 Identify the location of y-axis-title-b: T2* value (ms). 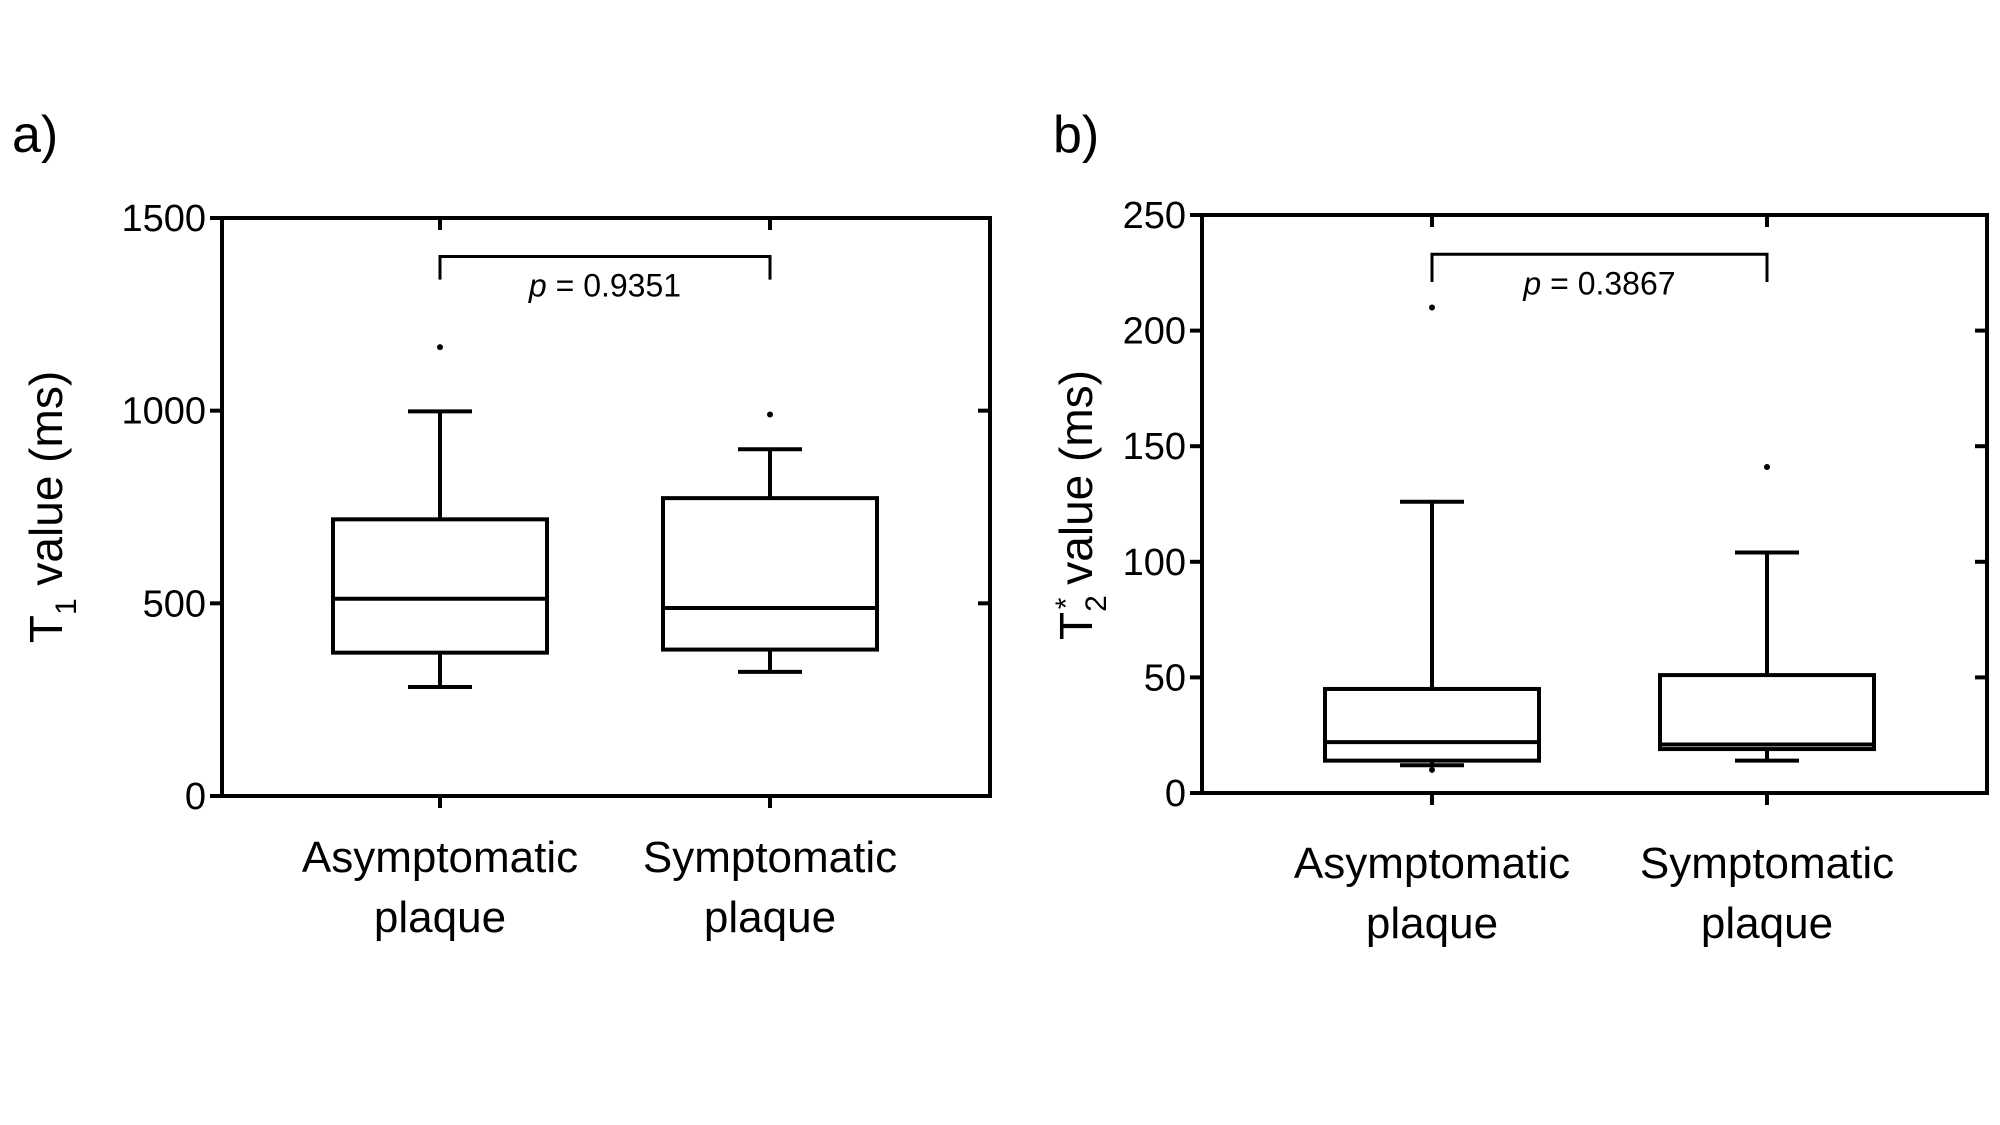
(1081, 505).